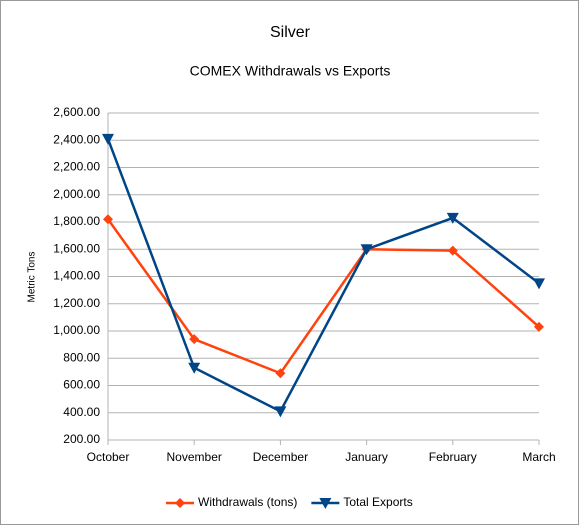  I want to click on x-tick-label: January, so click(366, 457).